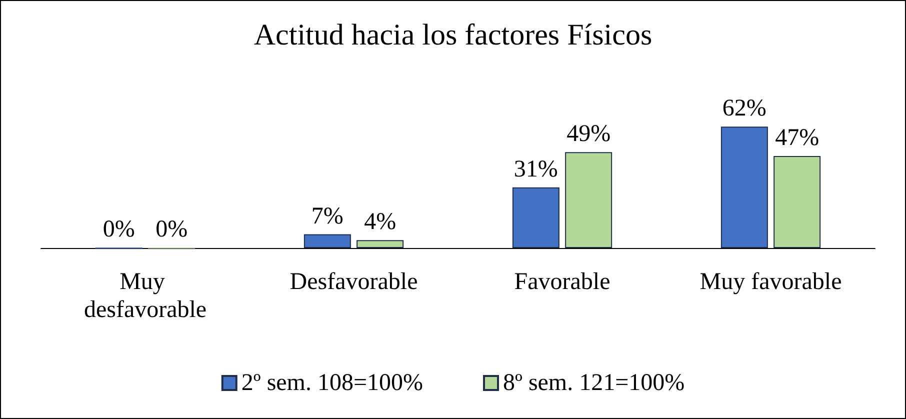 Image resolution: width=906 pixels, height=419 pixels. What do you see at coordinates (536, 169) in the screenshot?
I see `data-label: 31%` at bounding box center [536, 169].